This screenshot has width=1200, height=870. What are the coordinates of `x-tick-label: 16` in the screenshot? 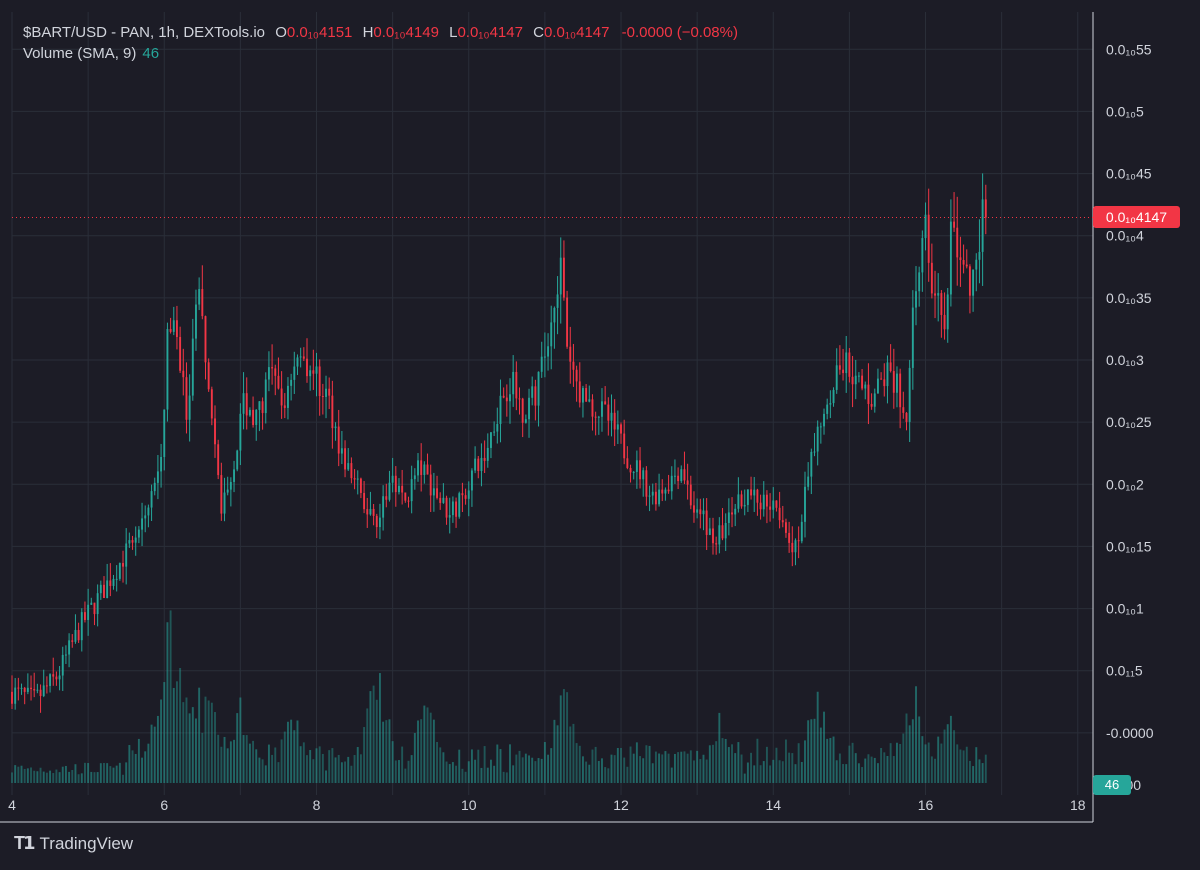 It's located at (926, 805).